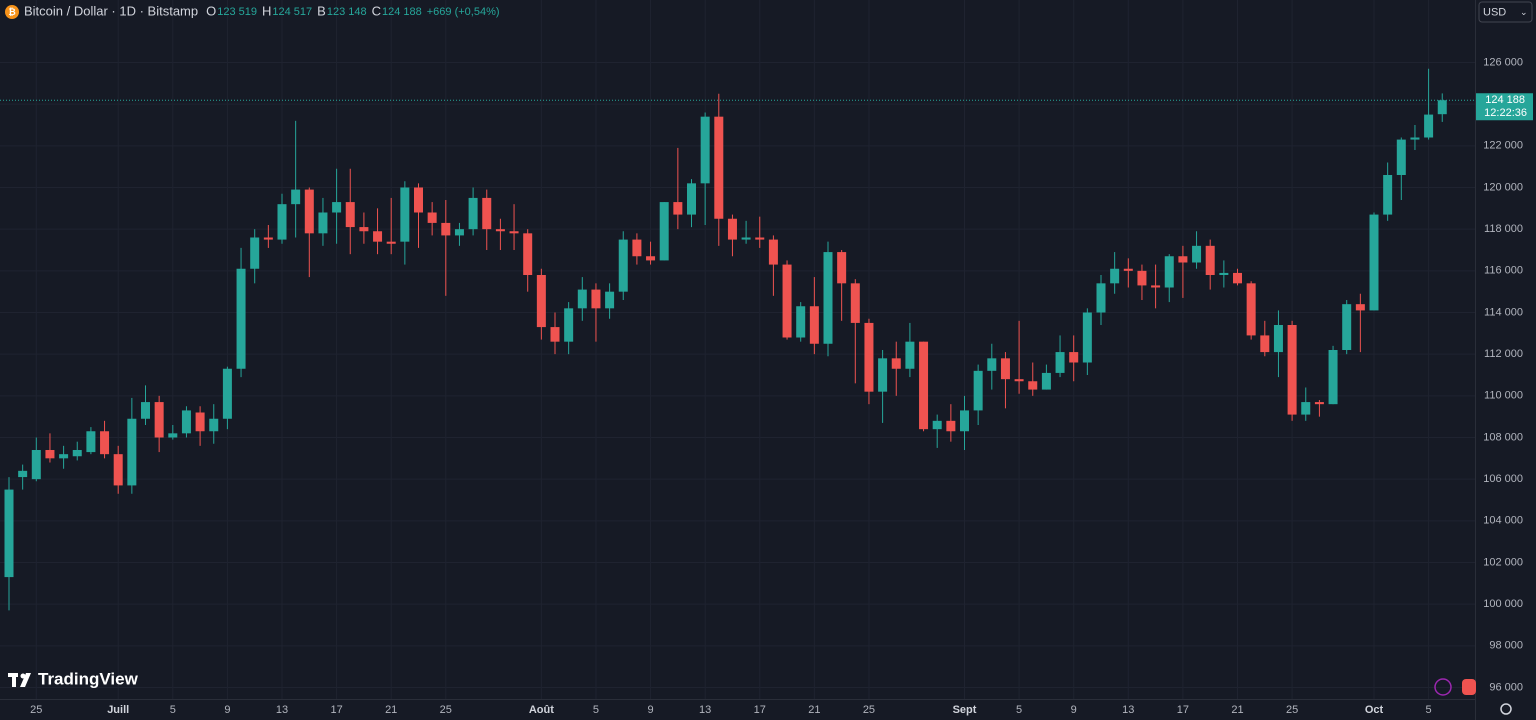 The height and width of the screenshot is (720, 1536). I want to click on ohlc-label: O, so click(211, 10).